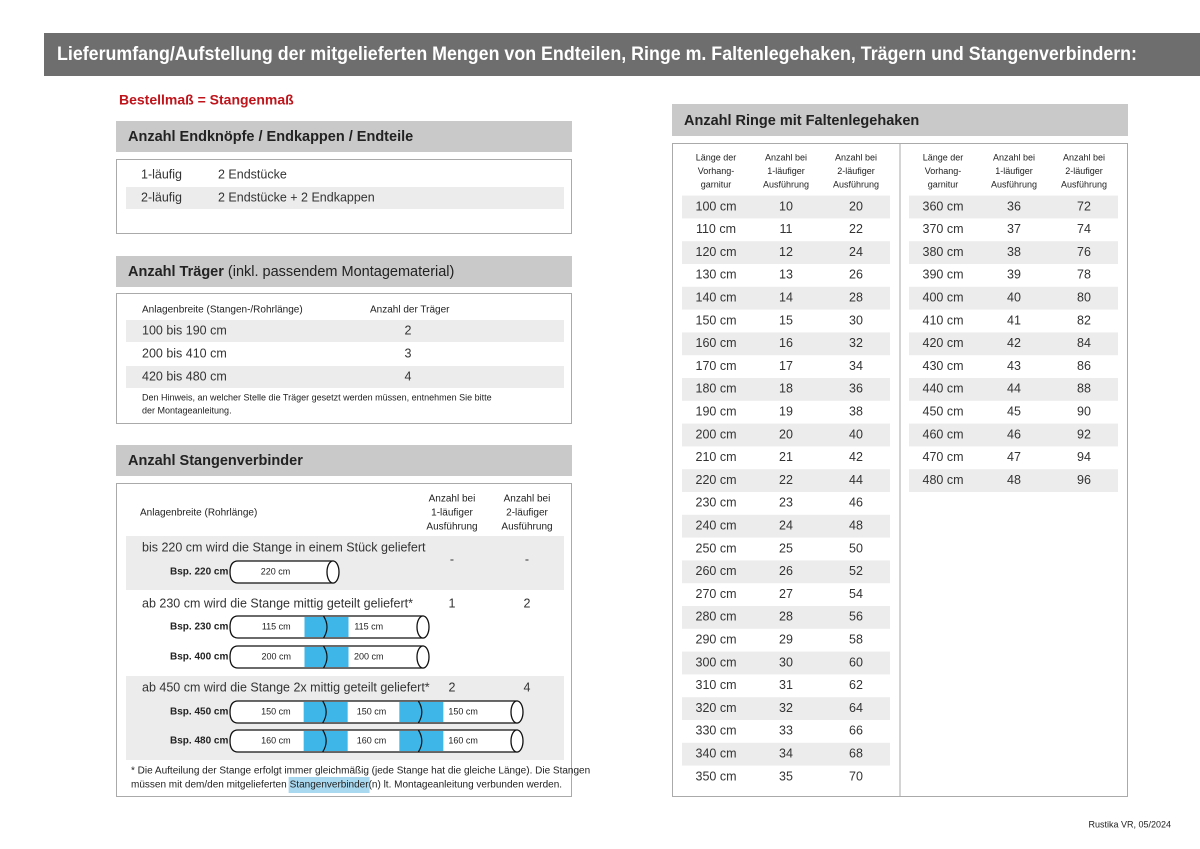  I want to click on cell: 31, so click(786, 685).